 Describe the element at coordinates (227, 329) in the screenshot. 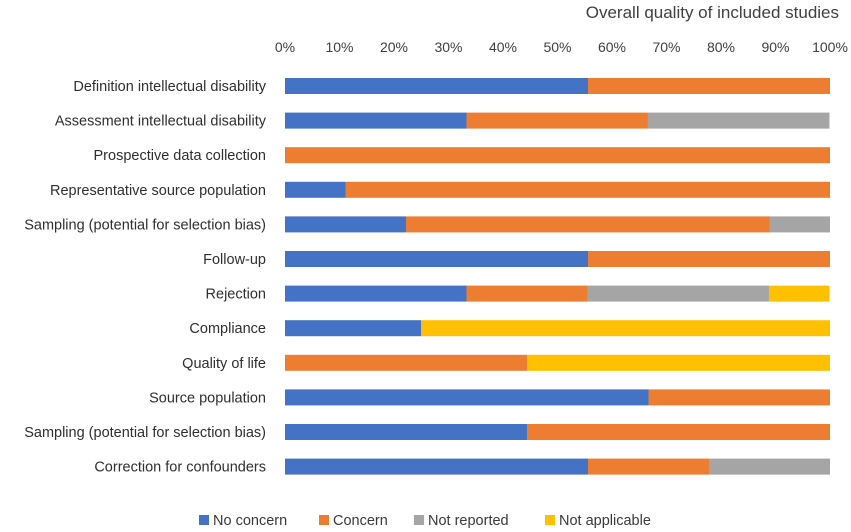

I see `category-label: Compliance` at that location.